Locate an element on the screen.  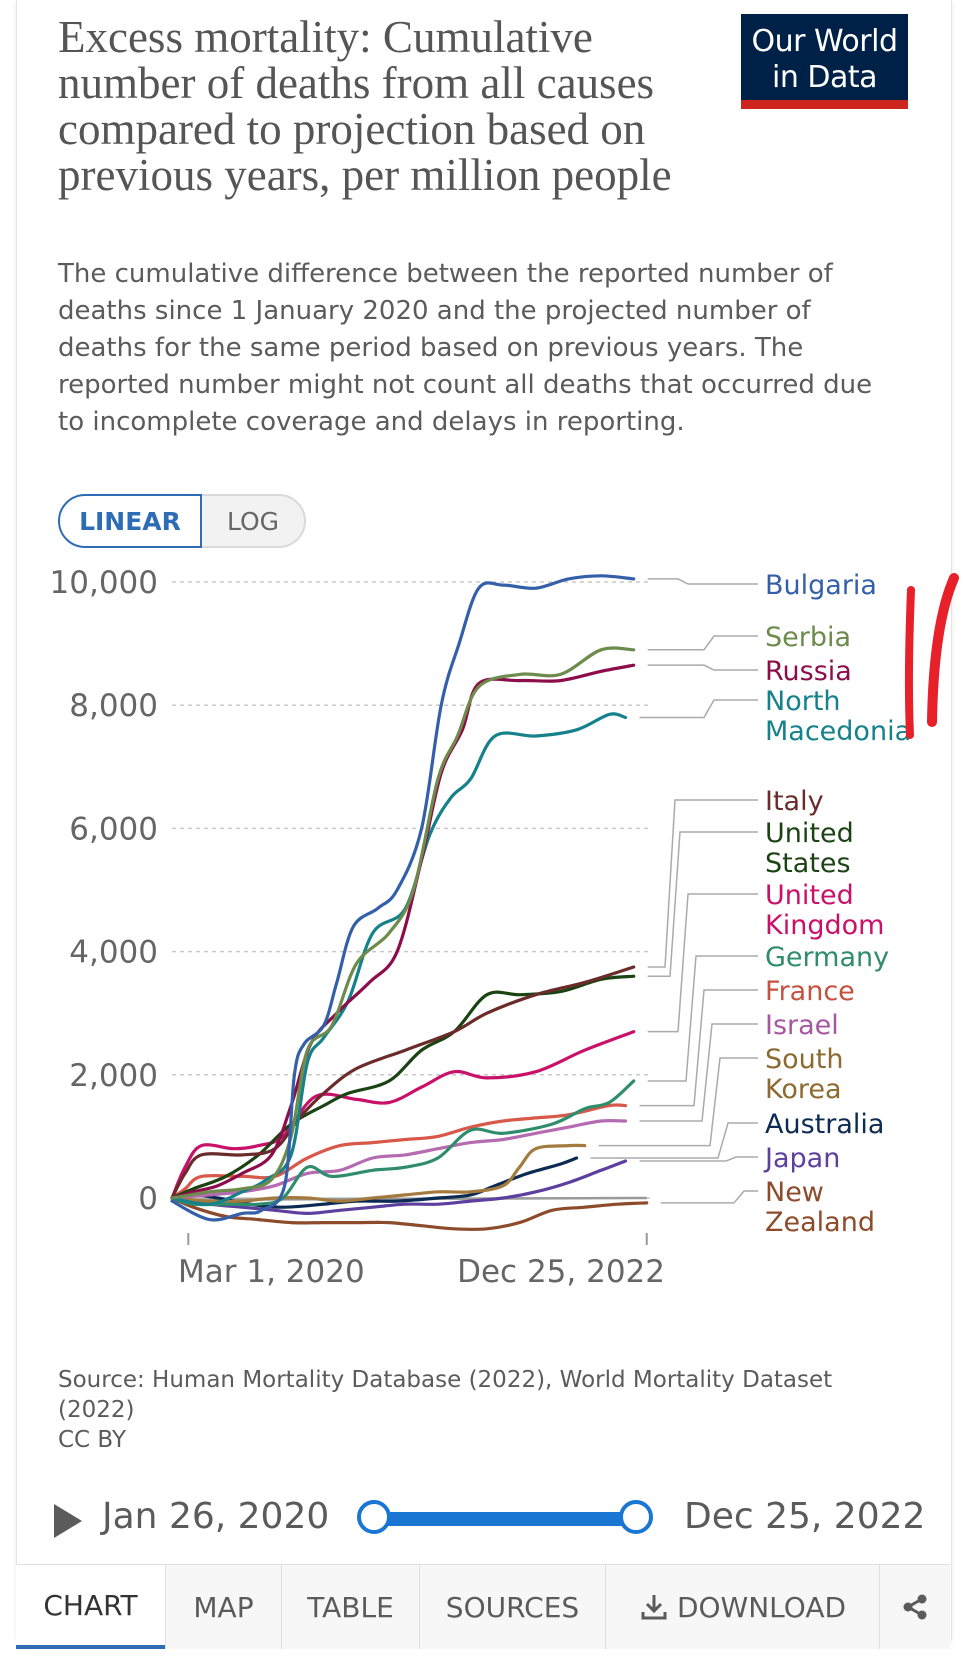
legend-label: North is located at coordinates (803, 701).